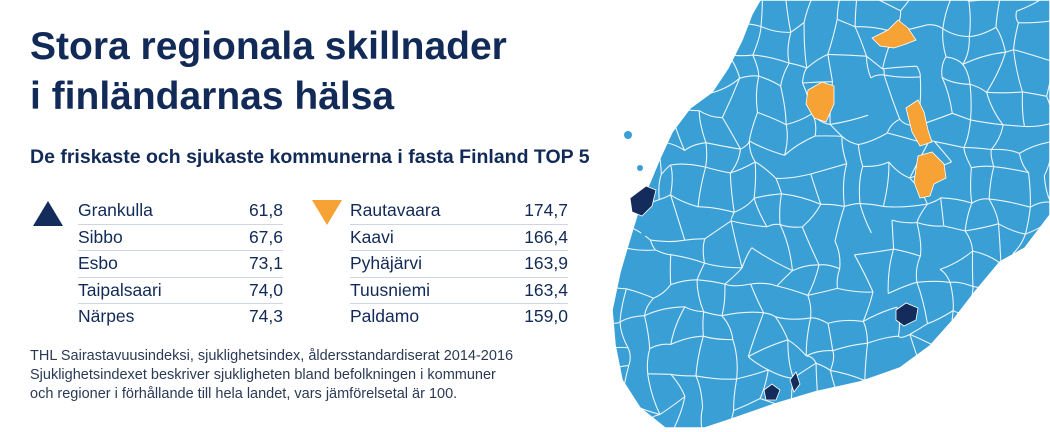  What do you see at coordinates (212, 96) in the screenshot?
I see `title-line-2: i finländarnas hälsa` at bounding box center [212, 96].